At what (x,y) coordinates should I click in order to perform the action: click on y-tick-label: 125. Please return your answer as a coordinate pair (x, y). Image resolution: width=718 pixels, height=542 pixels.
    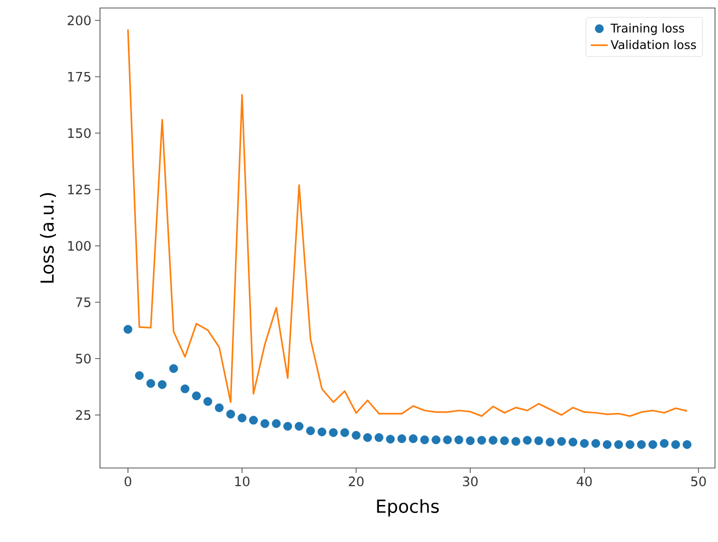
    Looking at the image, I should click on (79, 189).